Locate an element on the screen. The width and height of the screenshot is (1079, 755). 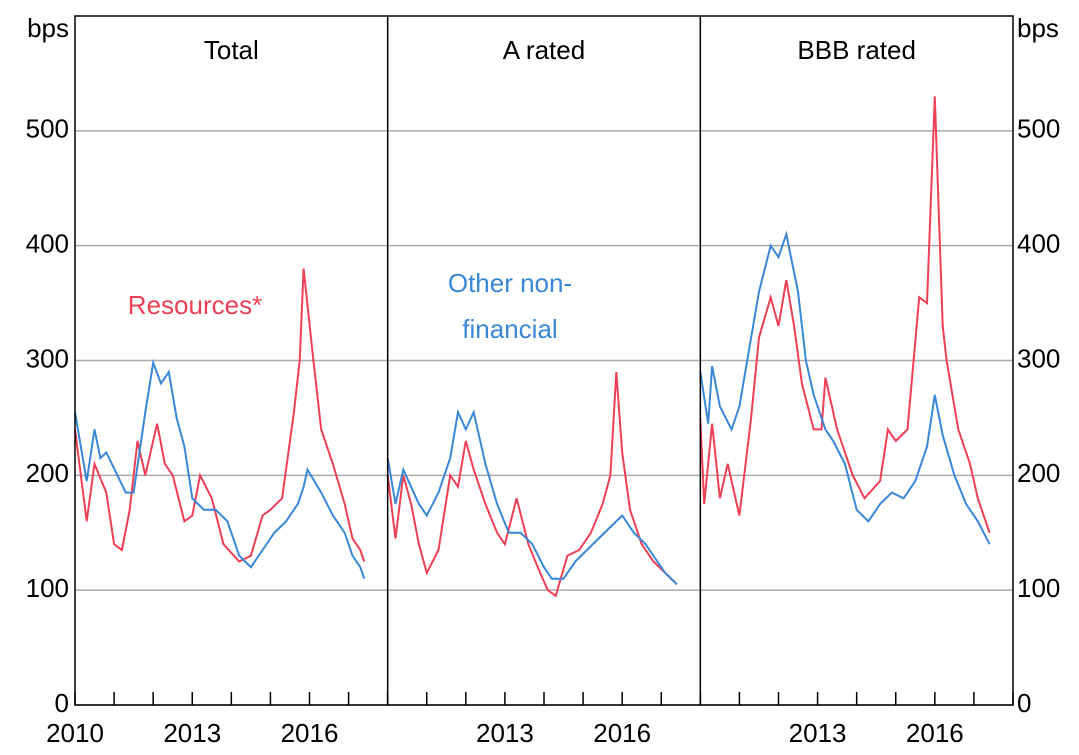
y-tick-label: 400 is located at coordinates (47, 244).